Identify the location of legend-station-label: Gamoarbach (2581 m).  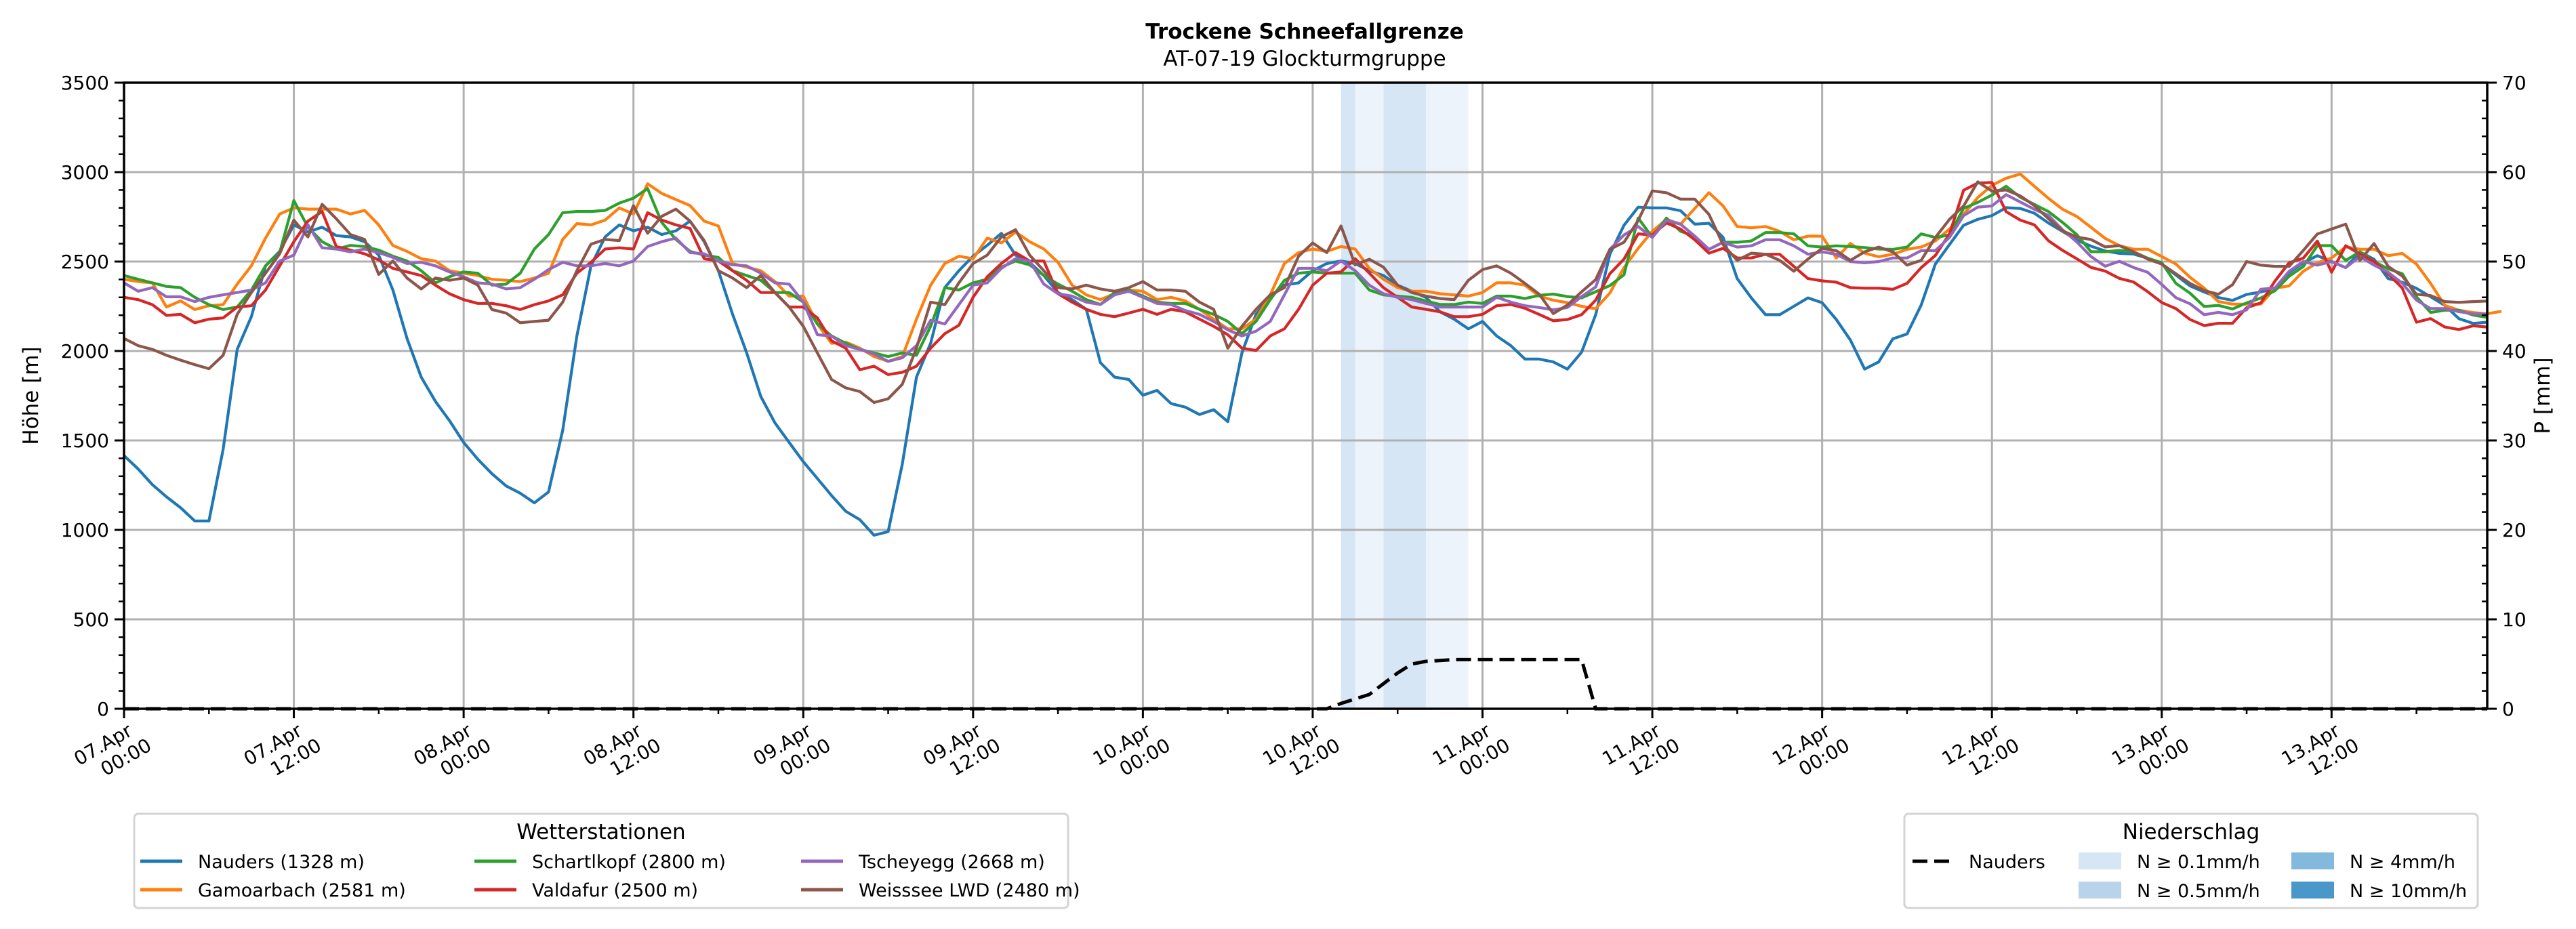
(302, 890).